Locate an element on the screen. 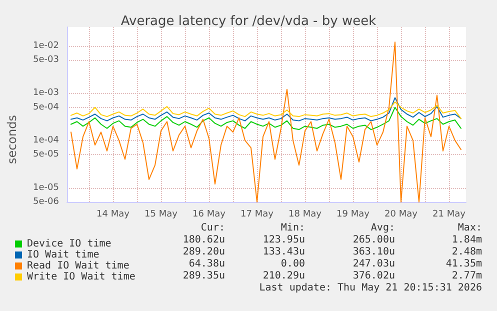 The height and width of the screenshot is (311, 497). text: 123.95u is located at coordinates (283, 240).